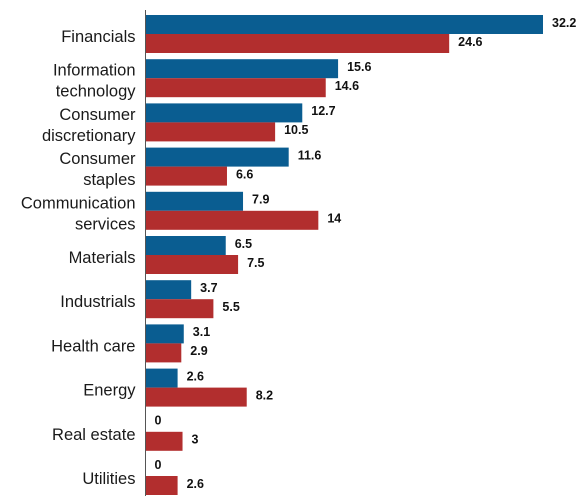  What do you see at coordinates (97, 169) in the screenshot?
I see `category-label-3: Consumer staples` at bounding box center [97, 169].